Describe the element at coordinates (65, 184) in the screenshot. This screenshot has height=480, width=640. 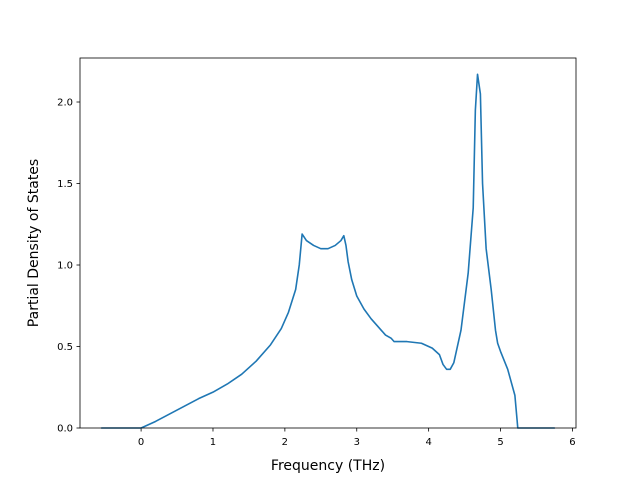
I see `y-tick-label: 1.5` at that location.